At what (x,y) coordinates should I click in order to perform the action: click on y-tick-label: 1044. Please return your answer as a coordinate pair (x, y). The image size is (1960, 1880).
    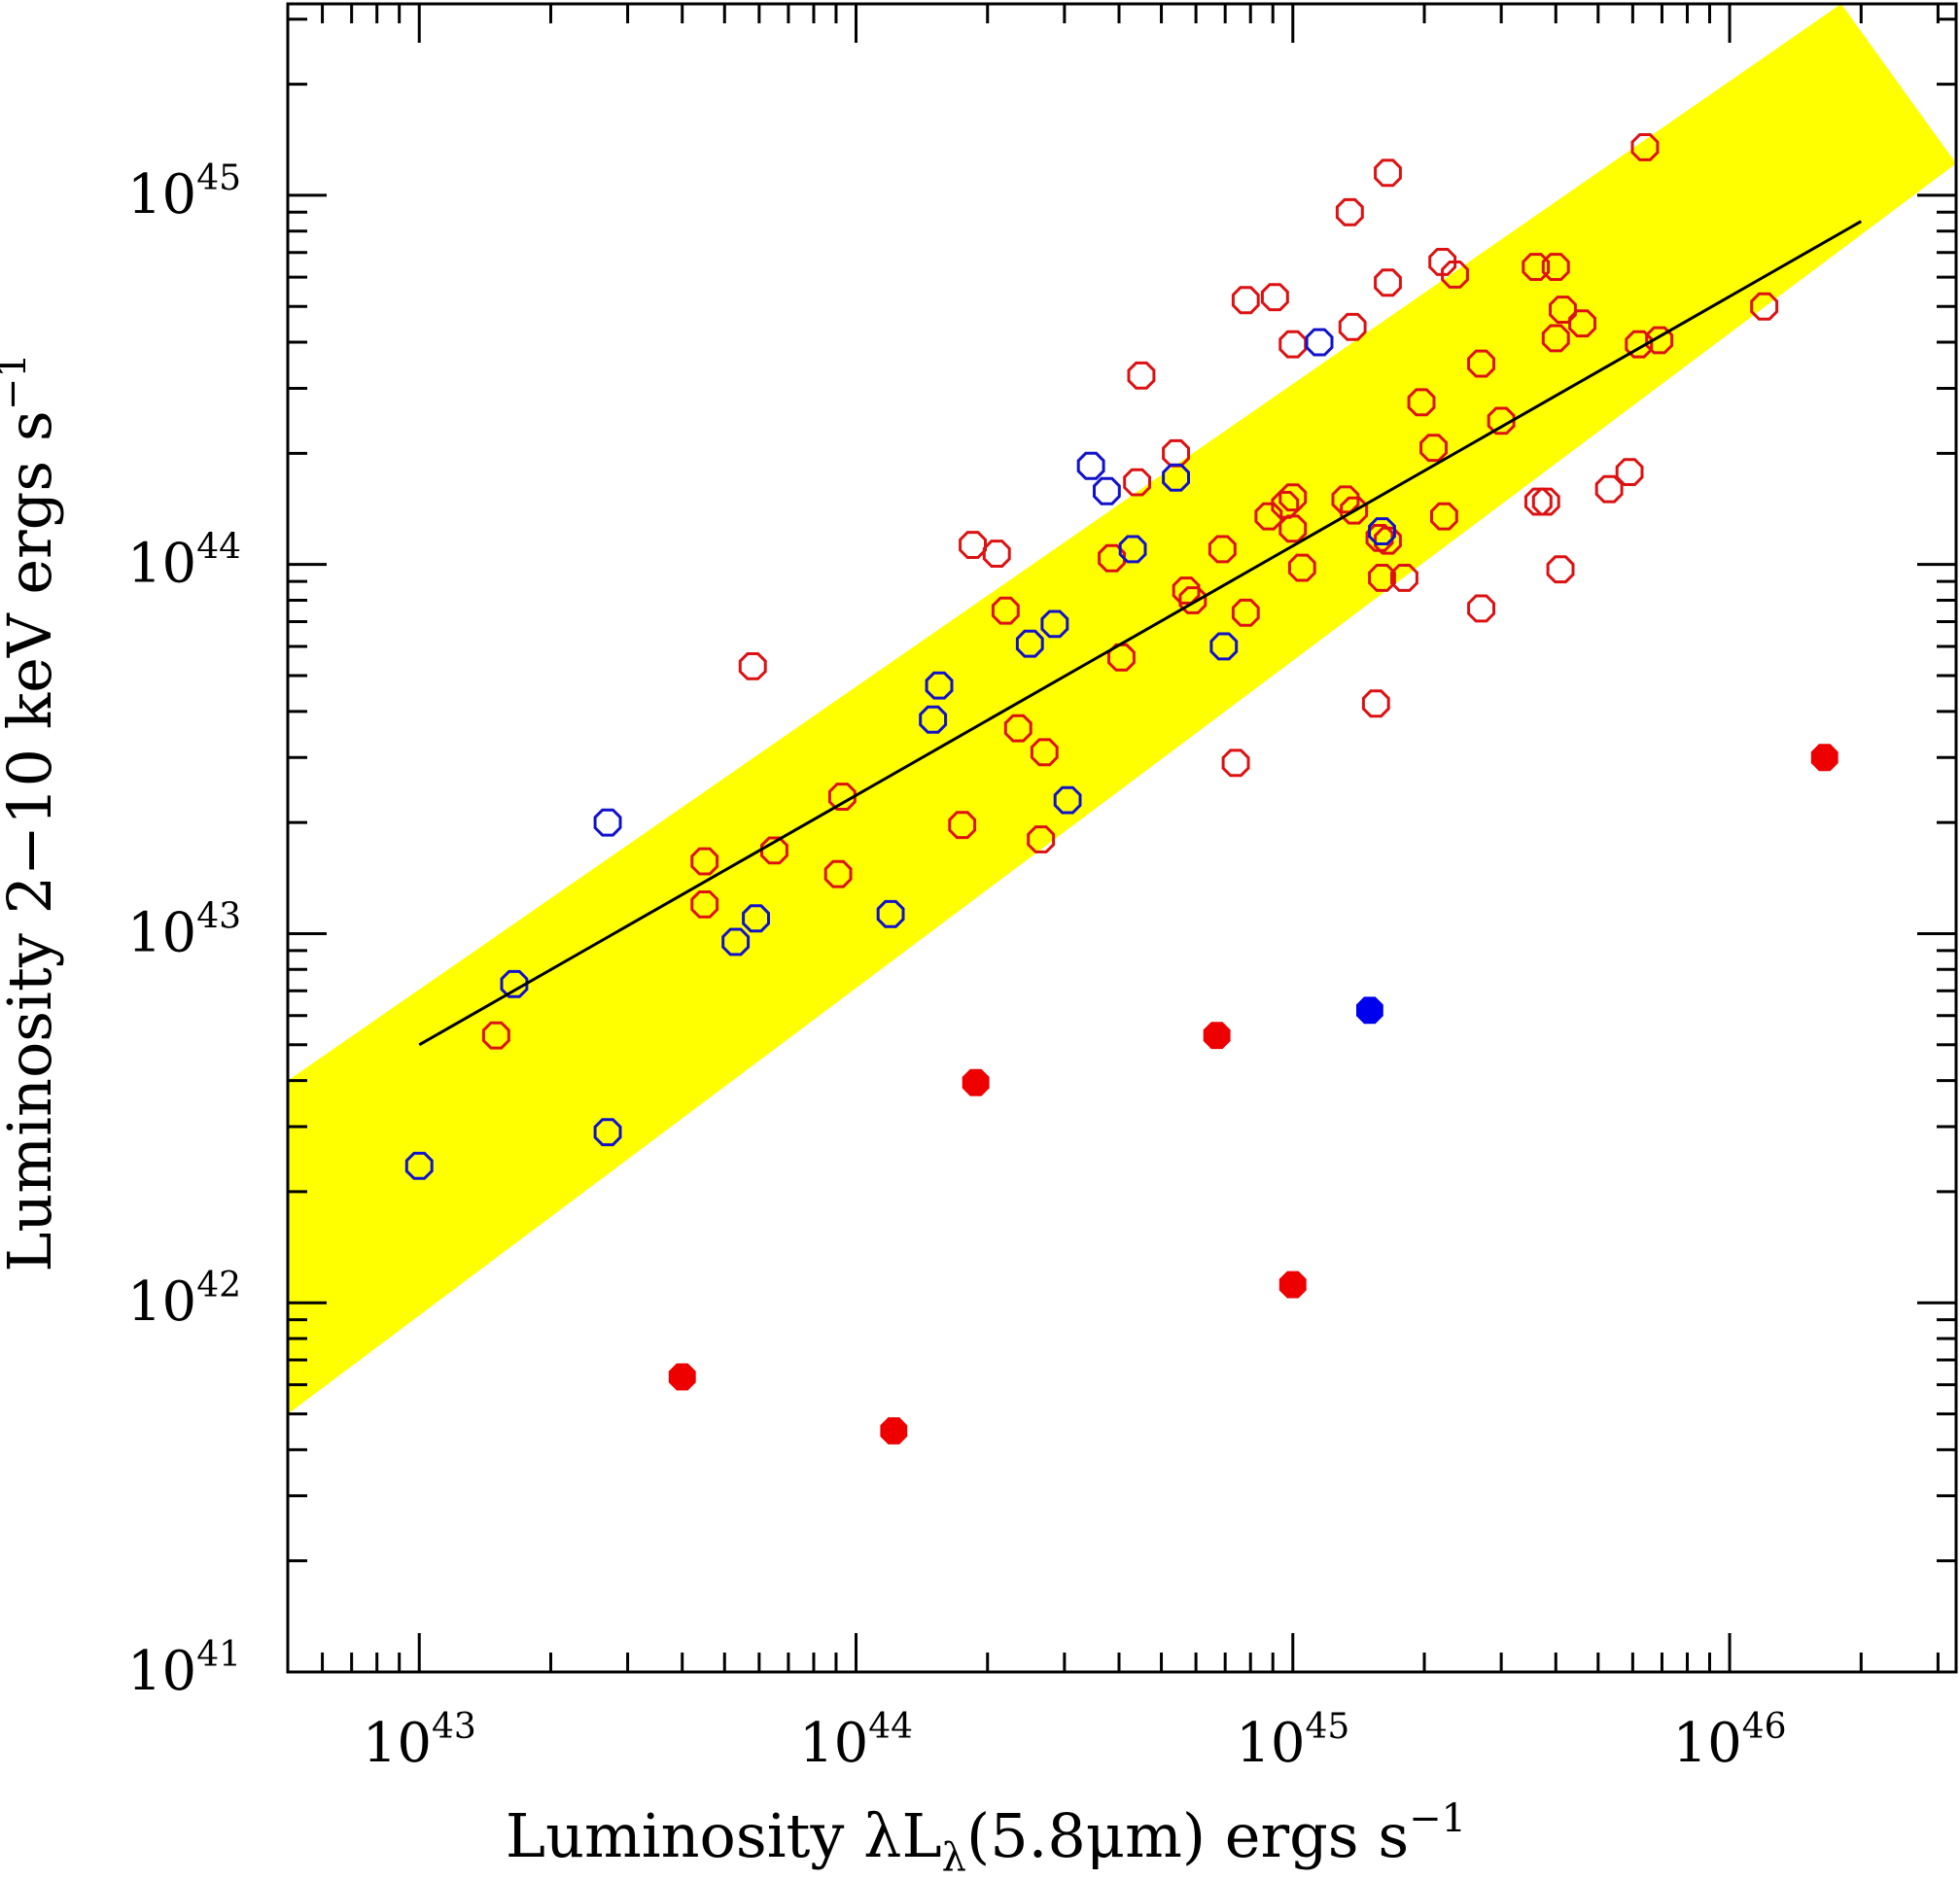
    Looking at the image, I should click on (184, 562).